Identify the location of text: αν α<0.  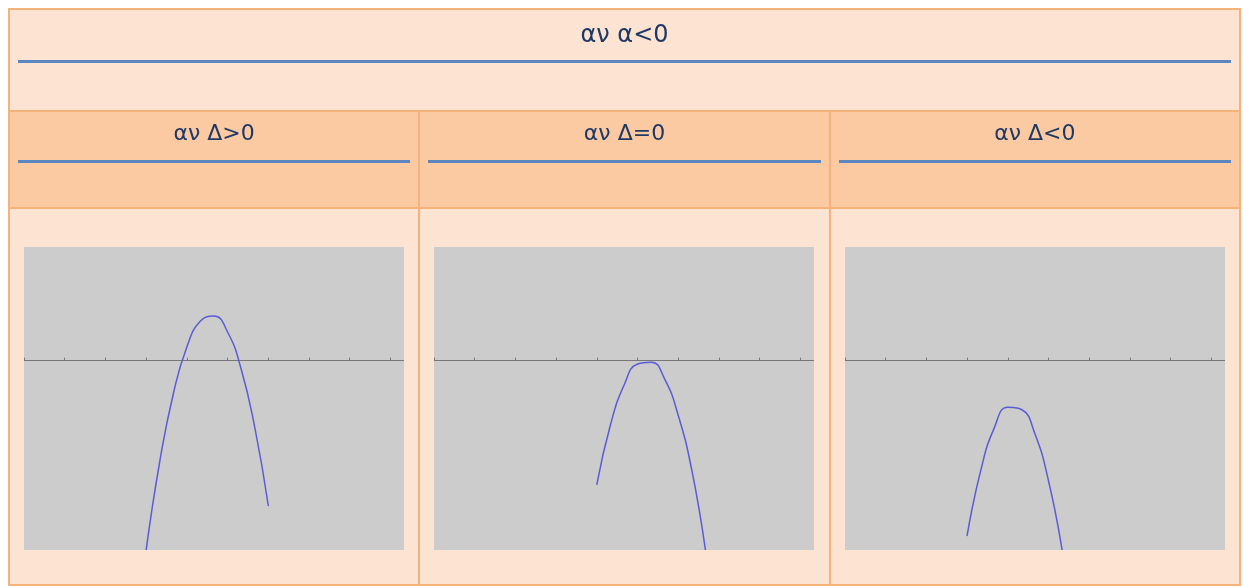
(624, 34).